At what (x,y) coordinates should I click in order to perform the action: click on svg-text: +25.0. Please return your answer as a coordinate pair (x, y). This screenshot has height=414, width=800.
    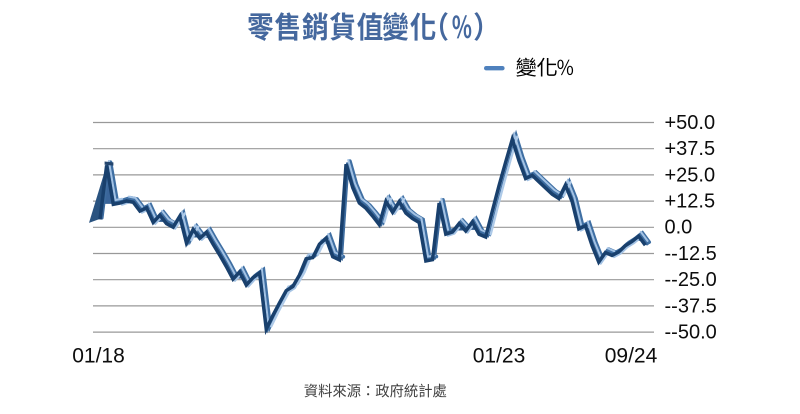
    Looking at the image, I should click on (690, 175).